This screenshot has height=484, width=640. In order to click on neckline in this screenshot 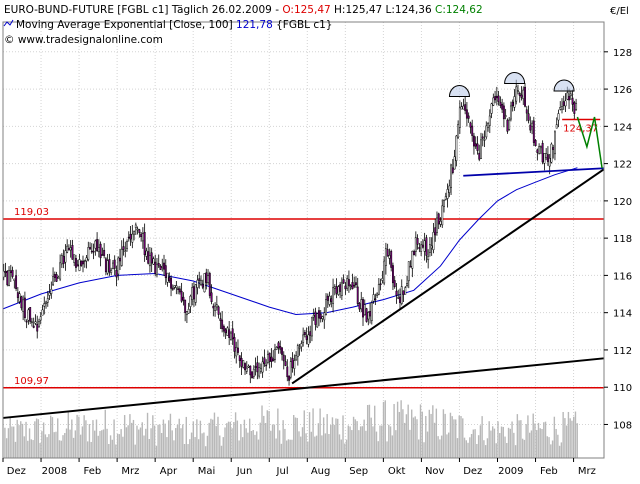, I will do `click(534, 172)`.